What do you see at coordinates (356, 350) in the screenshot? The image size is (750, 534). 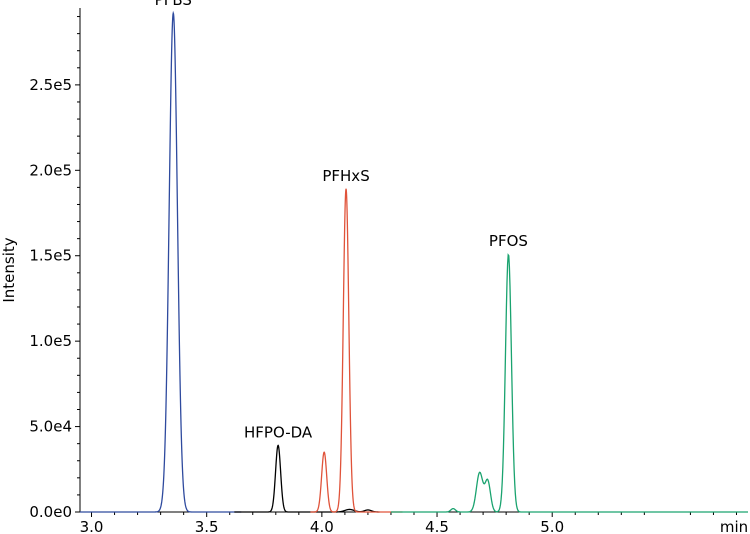 I see `series-line-pfhxs` at bounding box center [356, 350].